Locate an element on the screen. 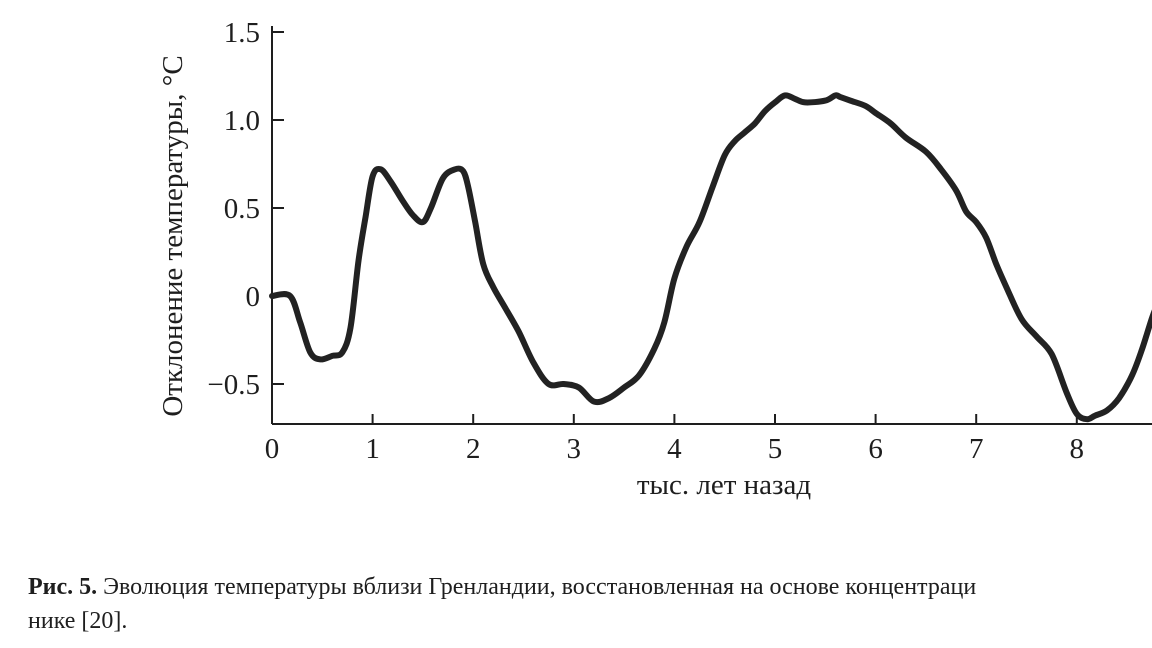 Image resolution: width=1152 pixels, height=648 pixels. y-axis-label: Отклонение температуры, °C is located at coordinates (173, 235).